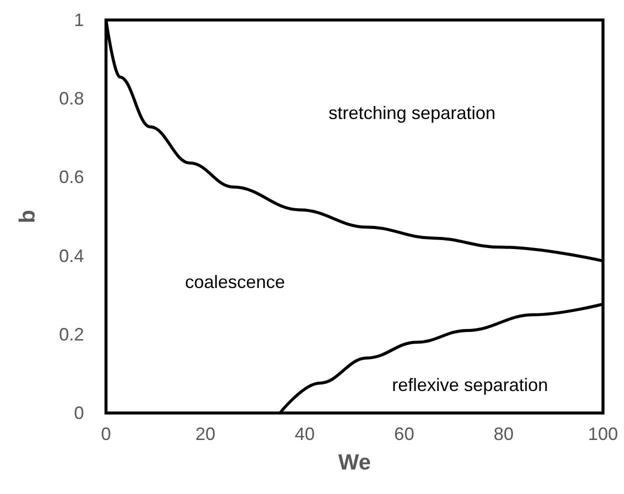  Describe the element at coordinates (79, 413) in the screenshot. I see `y-tick-label: 0` at that location.